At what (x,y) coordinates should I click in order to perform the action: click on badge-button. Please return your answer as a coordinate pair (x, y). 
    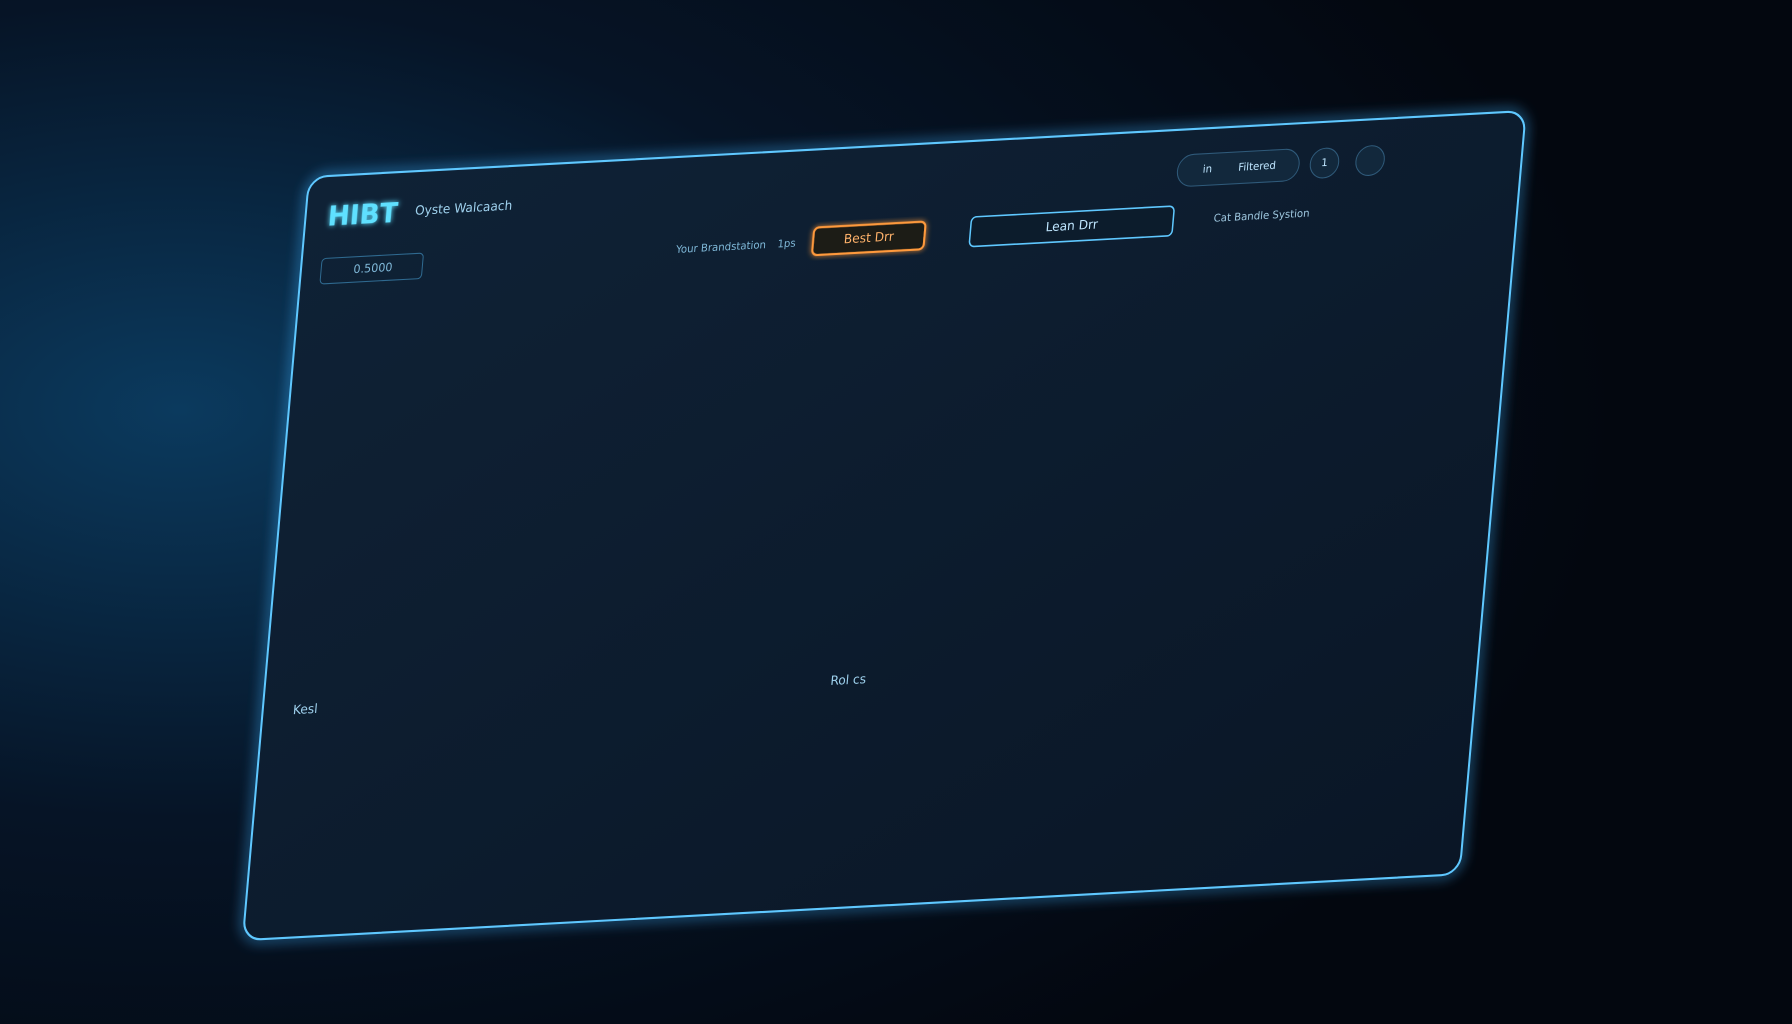
    Looking at the image, I should click on (1324, 163).